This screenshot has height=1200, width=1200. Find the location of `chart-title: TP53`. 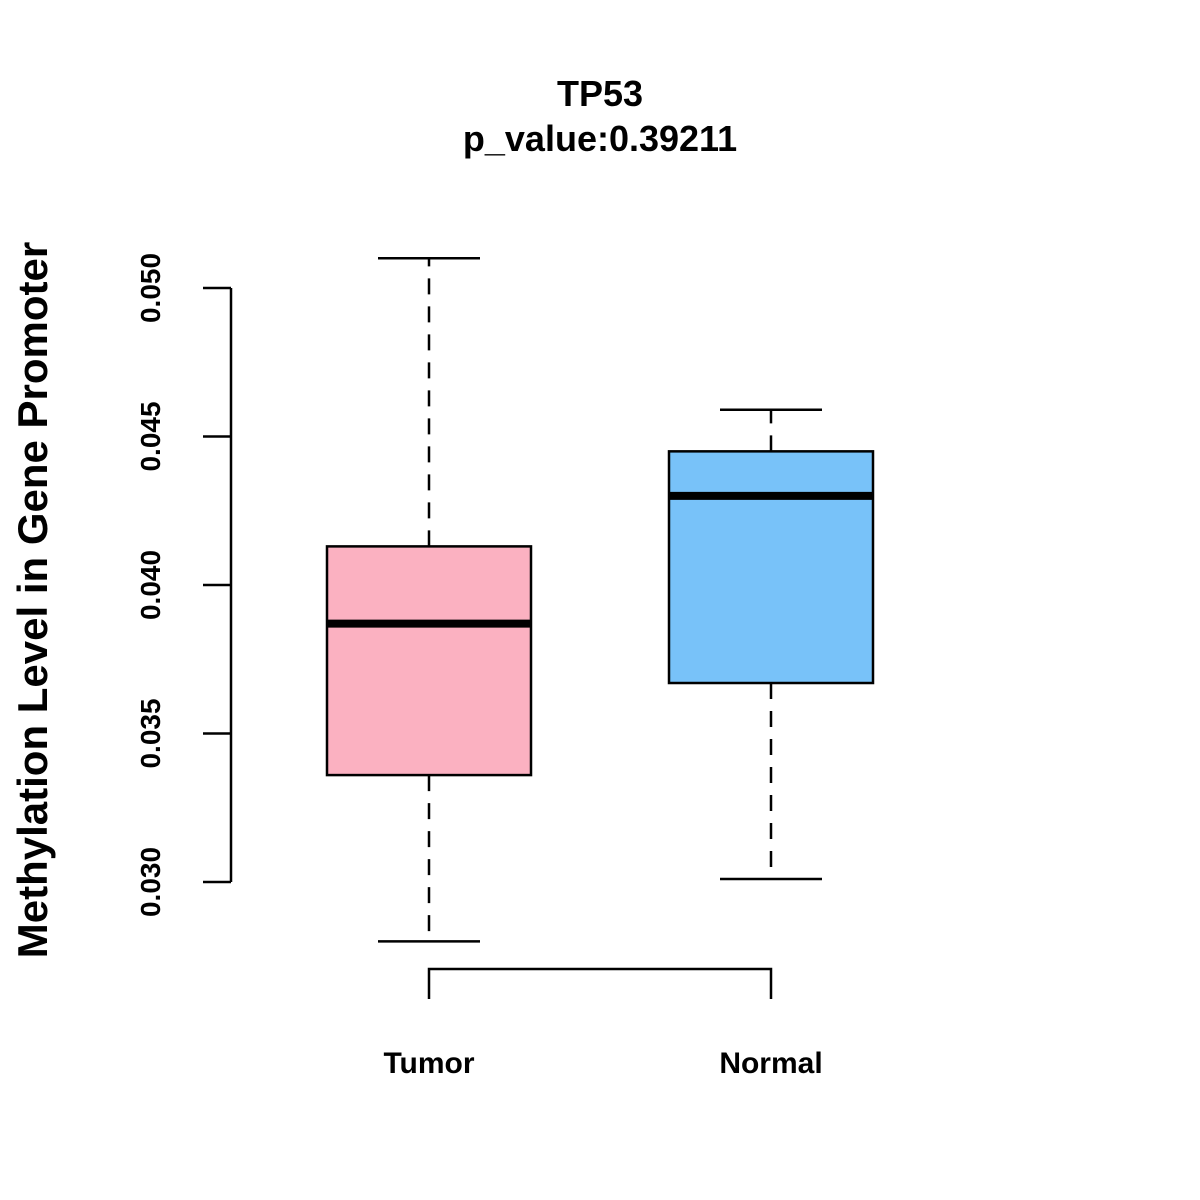

chart-title: TP53 is located at coordinates (600, 93).